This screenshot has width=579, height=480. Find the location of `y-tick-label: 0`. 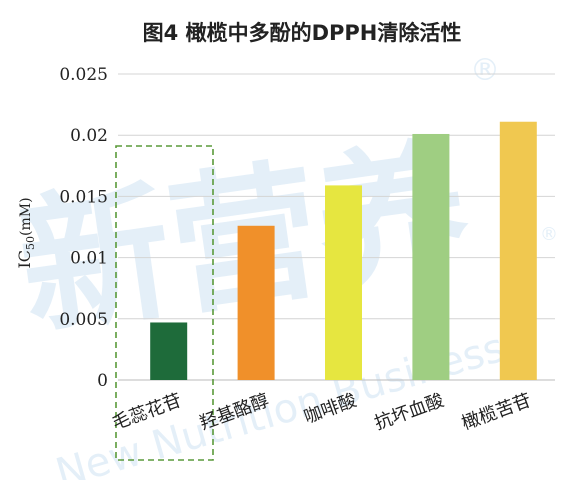

y-tick-label: 0 is located at coordinates (102, 381).